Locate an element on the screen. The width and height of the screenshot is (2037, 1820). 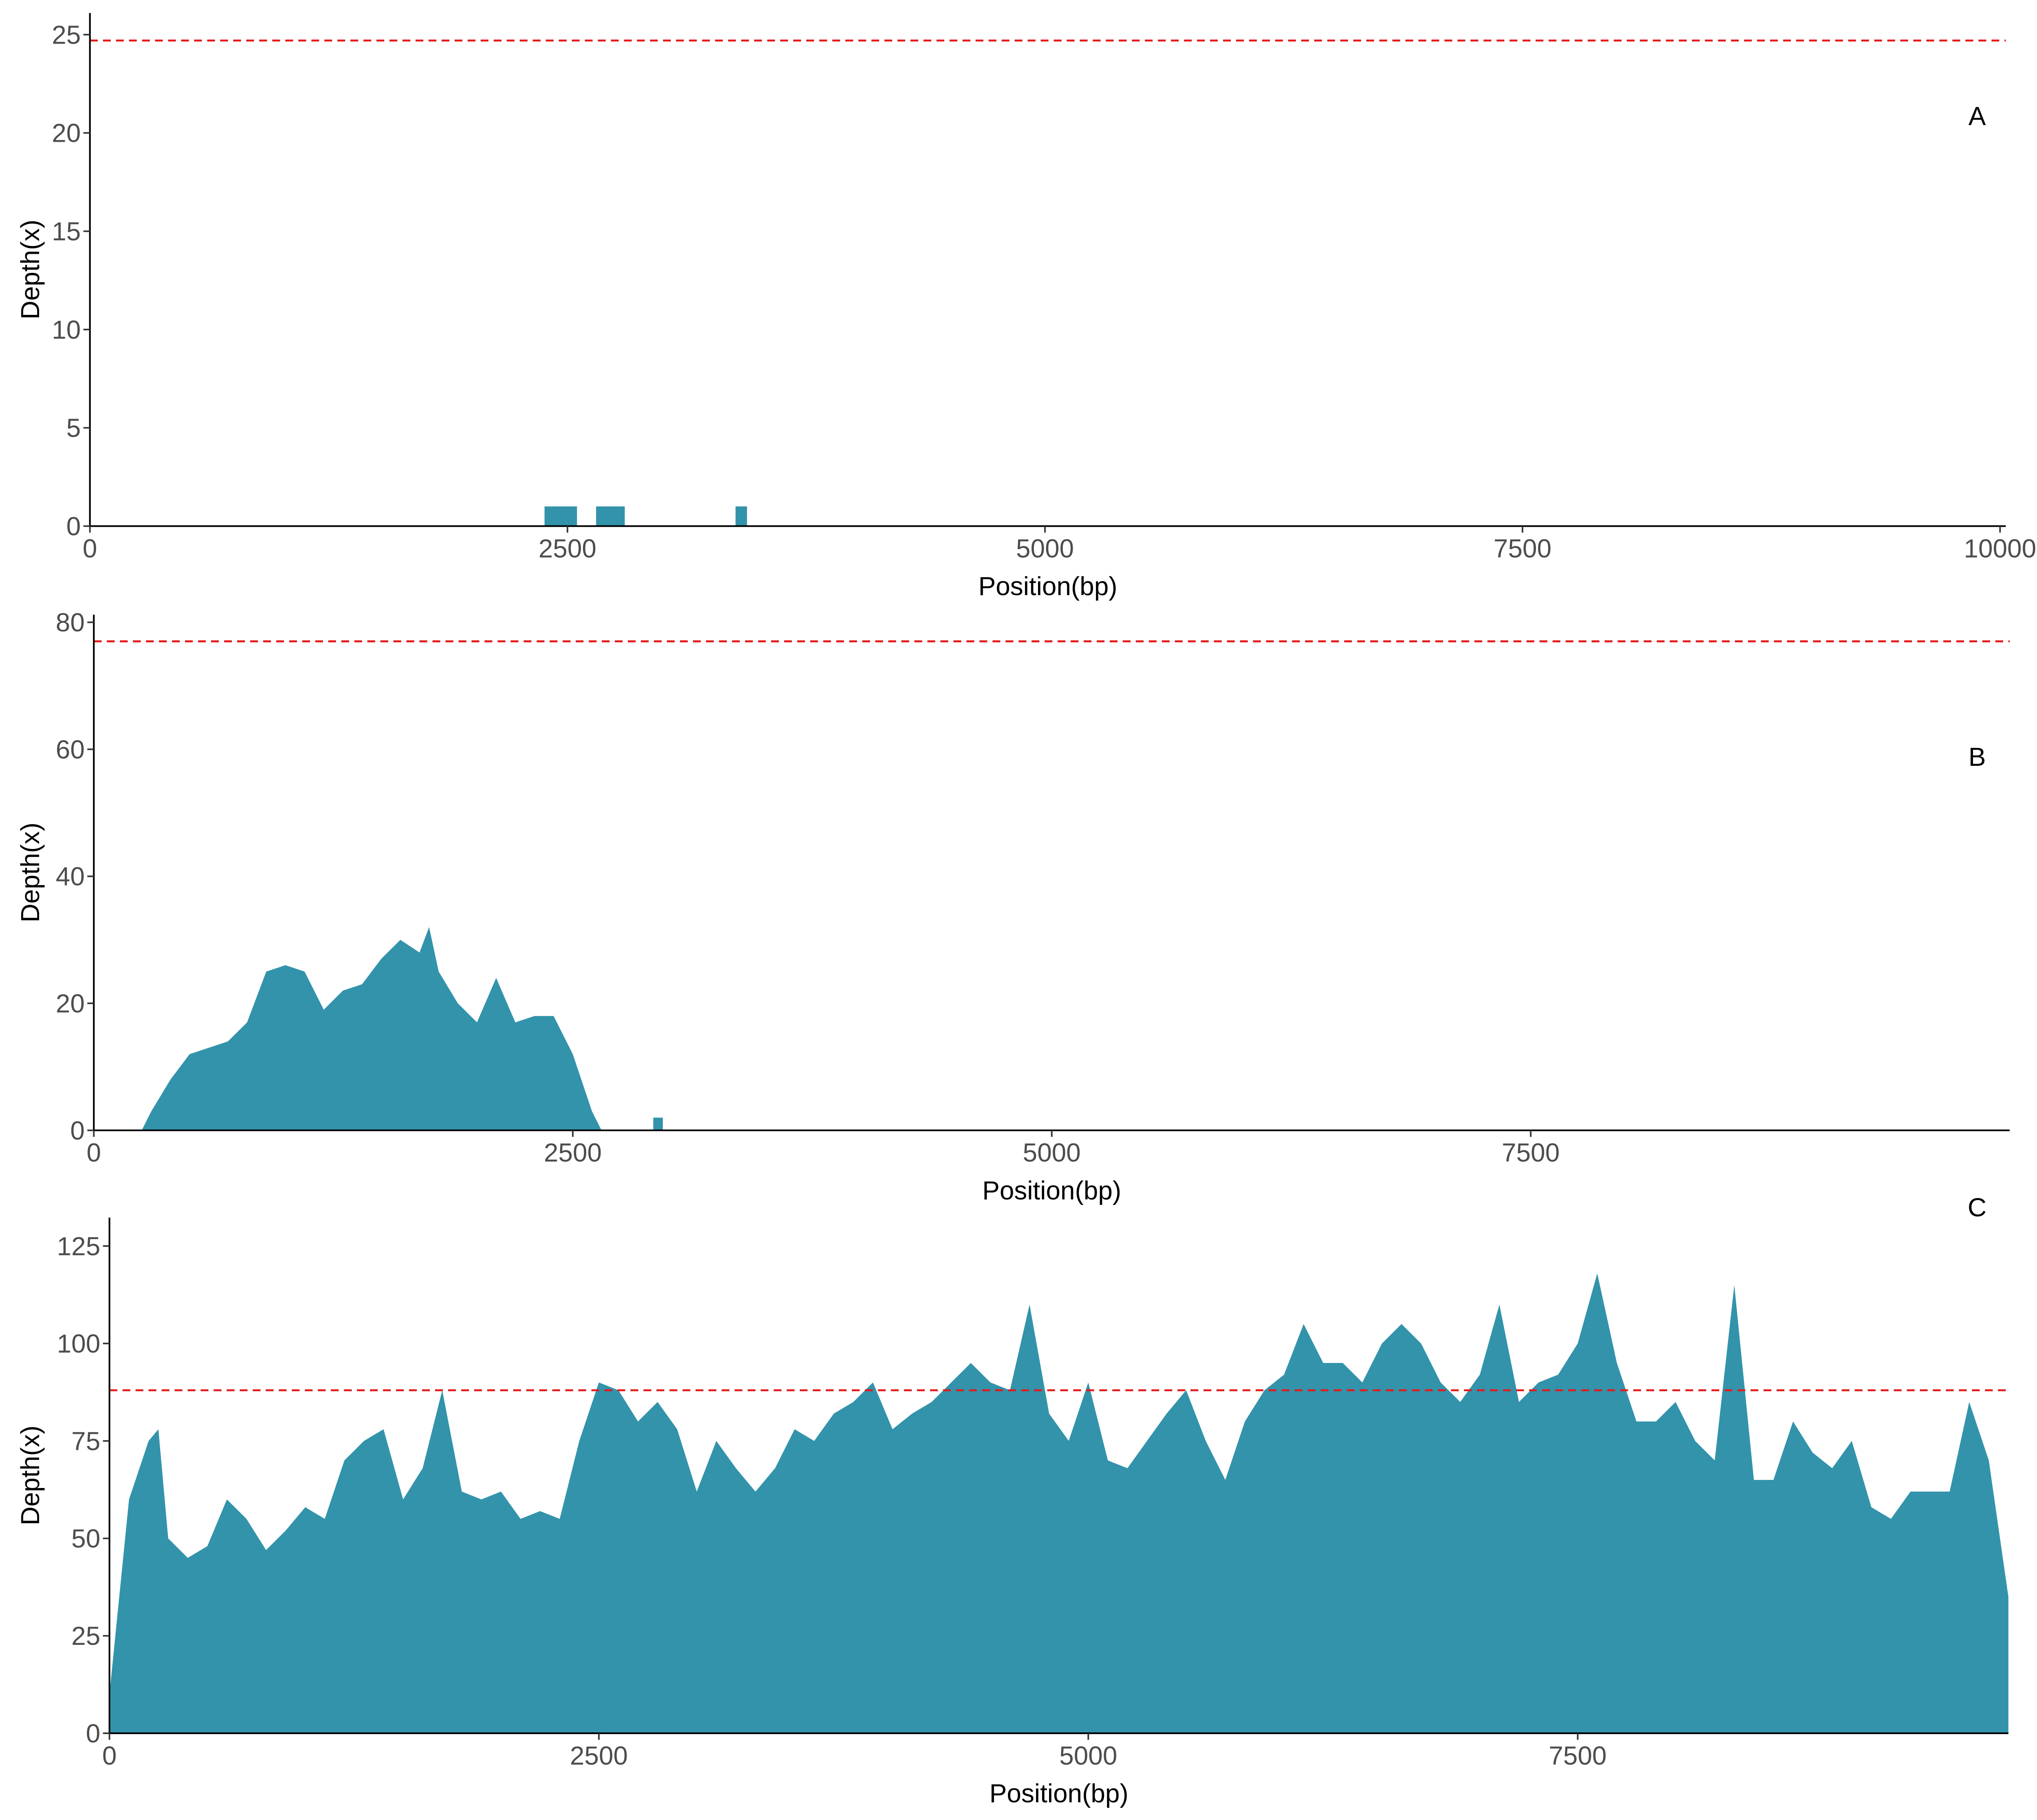
y-tick-label: 5 is located at coordinates (73, 428).